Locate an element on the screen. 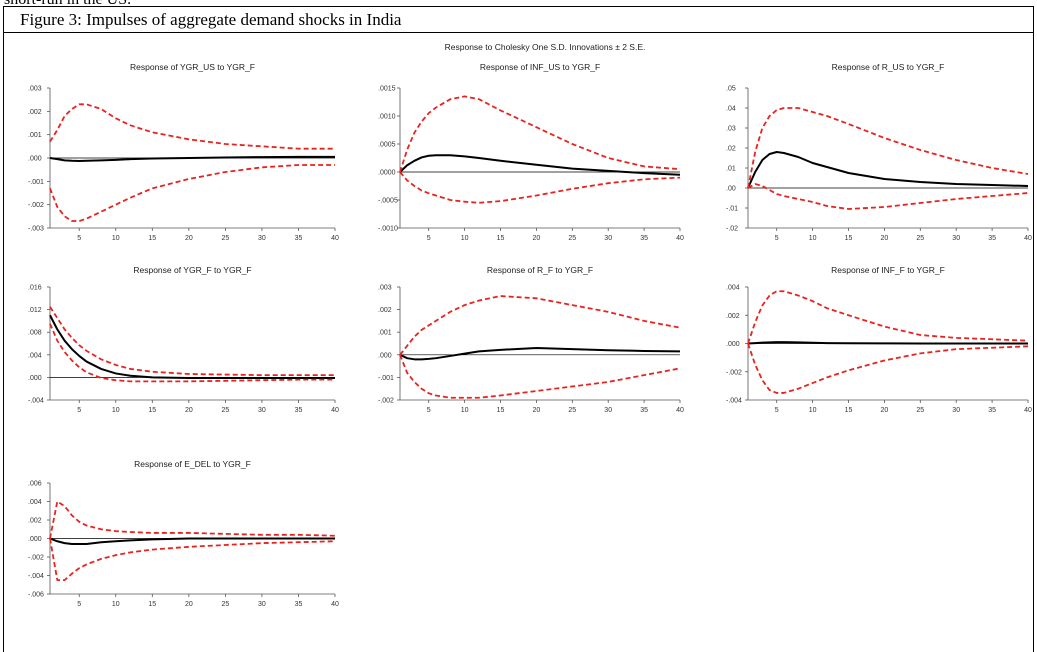  y-tick-label: -.004 is located at coordinates (36, 401).